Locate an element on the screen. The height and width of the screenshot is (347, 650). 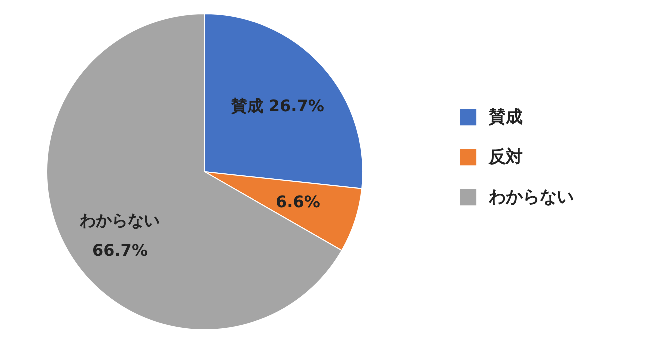
legend-label: 賛成 is located at coordinates (505, 118).